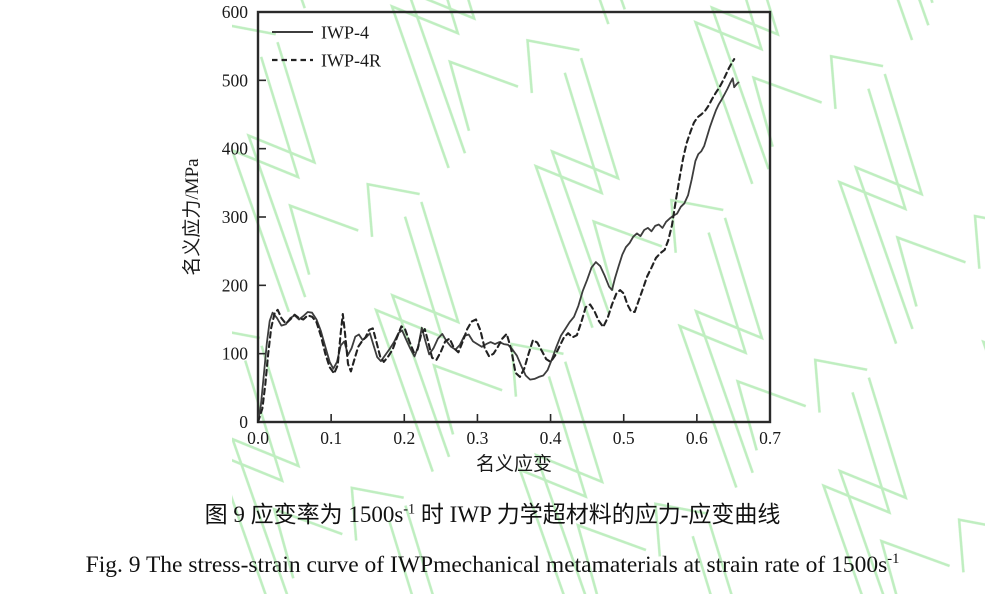  Describe the element at coordinates (235, 80) in the screenshot. I see `y-tick-label: 500` at that location.